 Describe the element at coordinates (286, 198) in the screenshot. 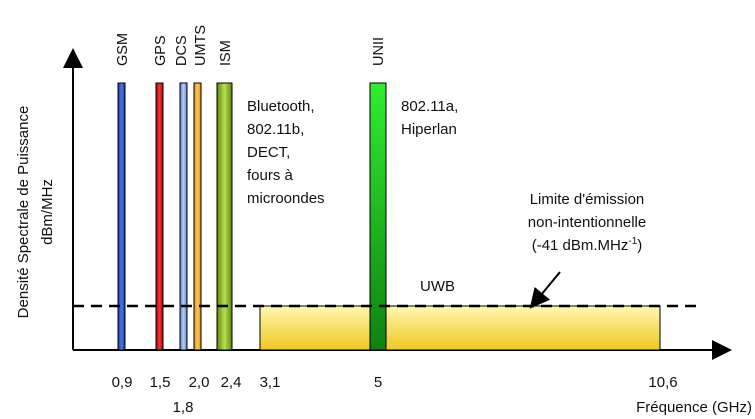

I see `ism-annotation-line: microondes` at that location.